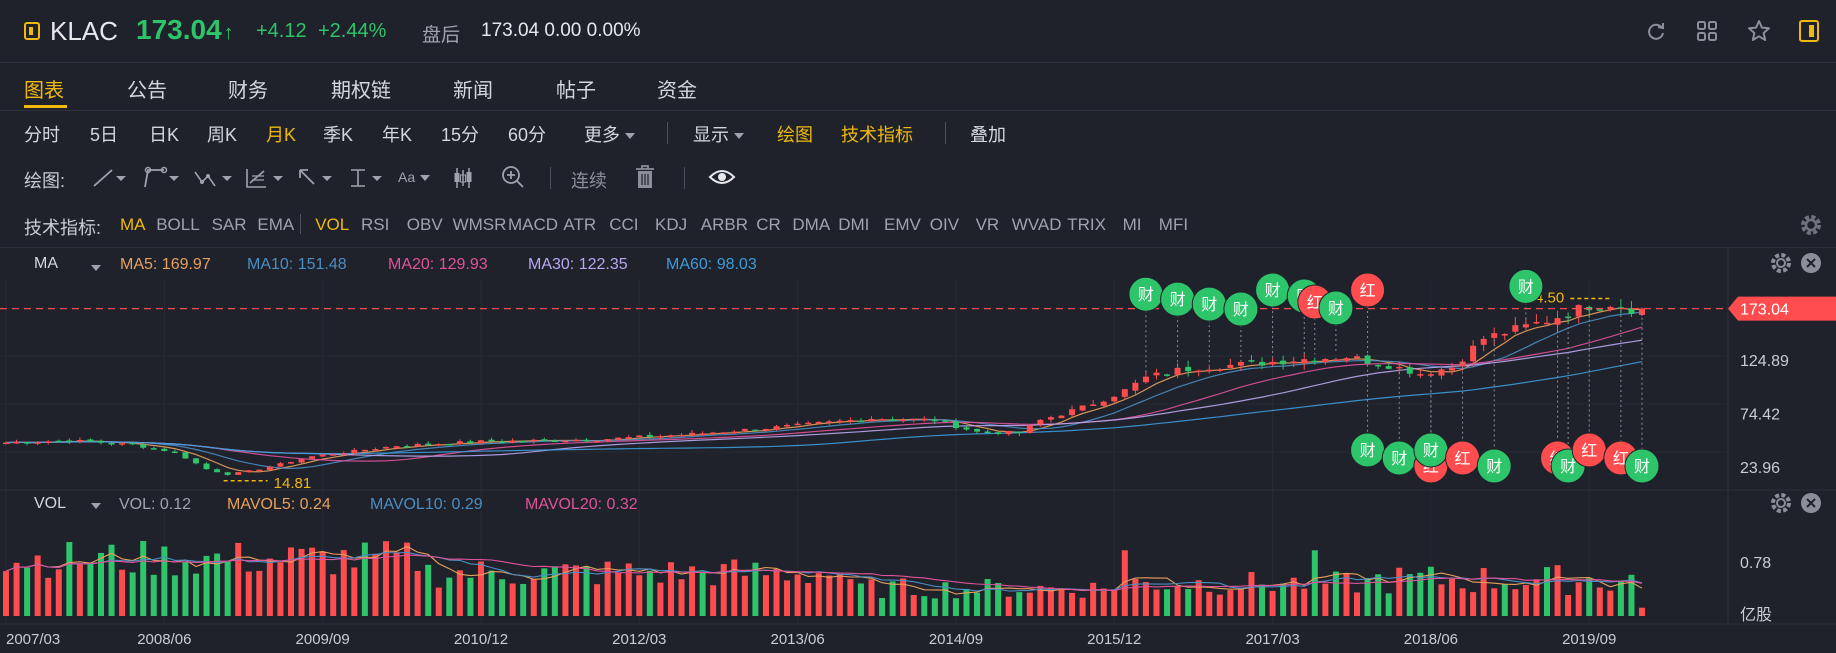  What do you see at coordinates (1086, 224) in the screenshot?
I see `indicator-trix: TRIX` at bounding box center [1086, 224].